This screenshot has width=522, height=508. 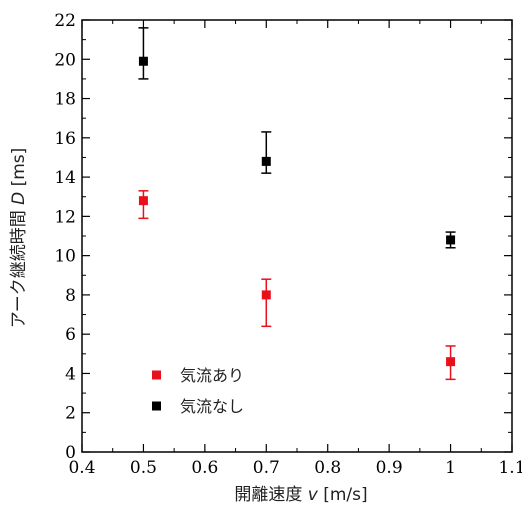 I want to click on x-tick-label: 0.8, so click(x=327, y=468).